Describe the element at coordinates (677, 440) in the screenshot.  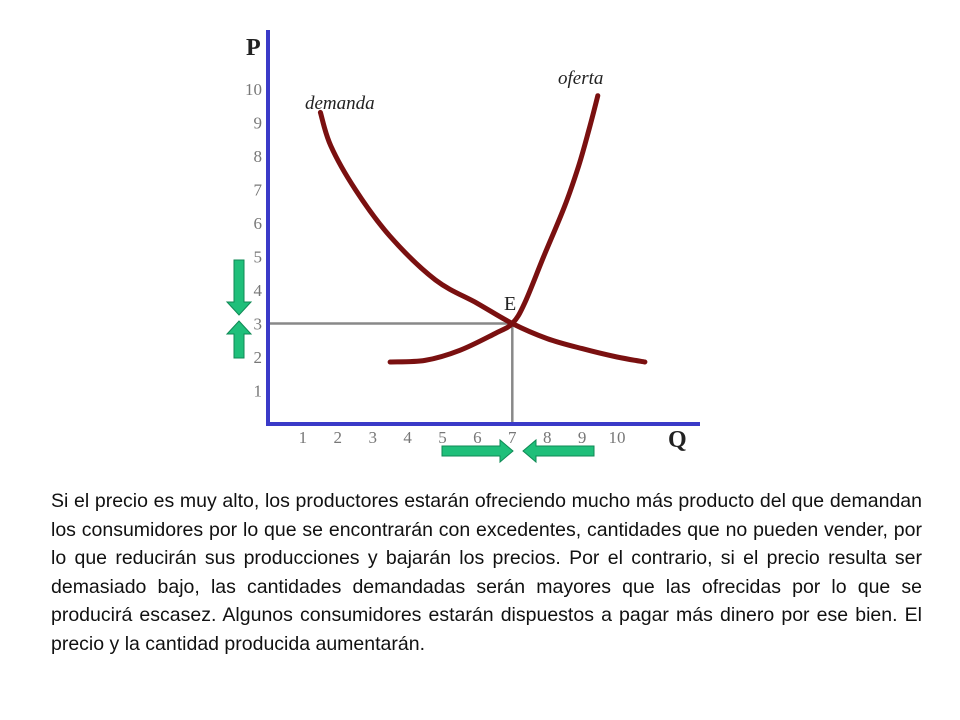
I see `x-axis-label: Q` at that location.